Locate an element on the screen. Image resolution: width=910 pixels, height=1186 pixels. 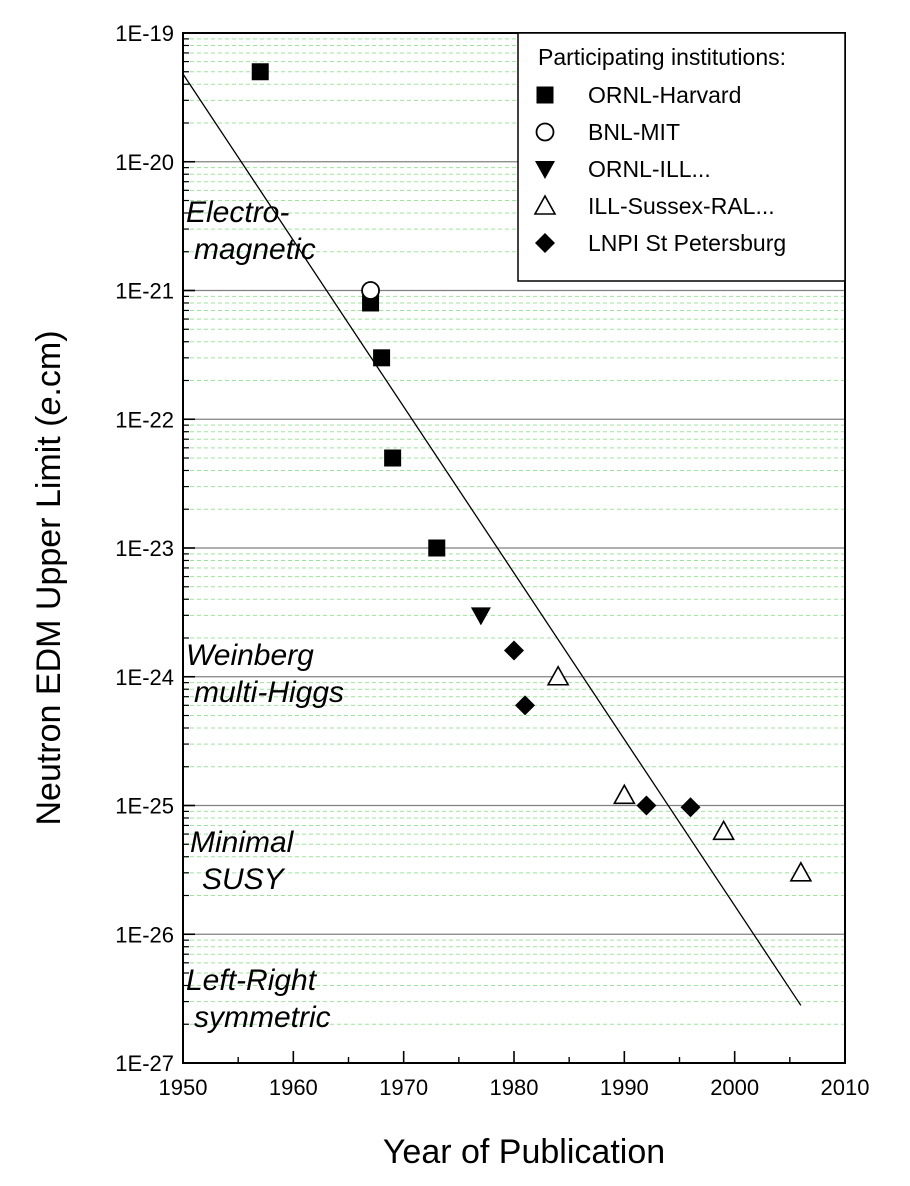
y-axis-title: Neutron EDM Upper Limit (e.cm) is located at coordinates (49, 577).